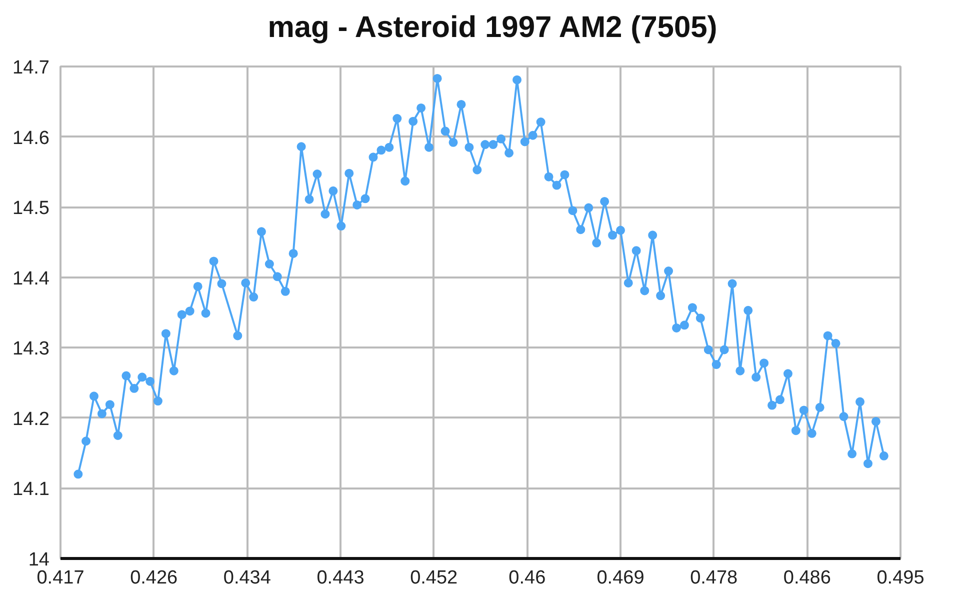 The image size is (957, 595). Describe the element at coordinates (620, 578) in the screenshot. I see `x-tick-label: 0.469` at that location.